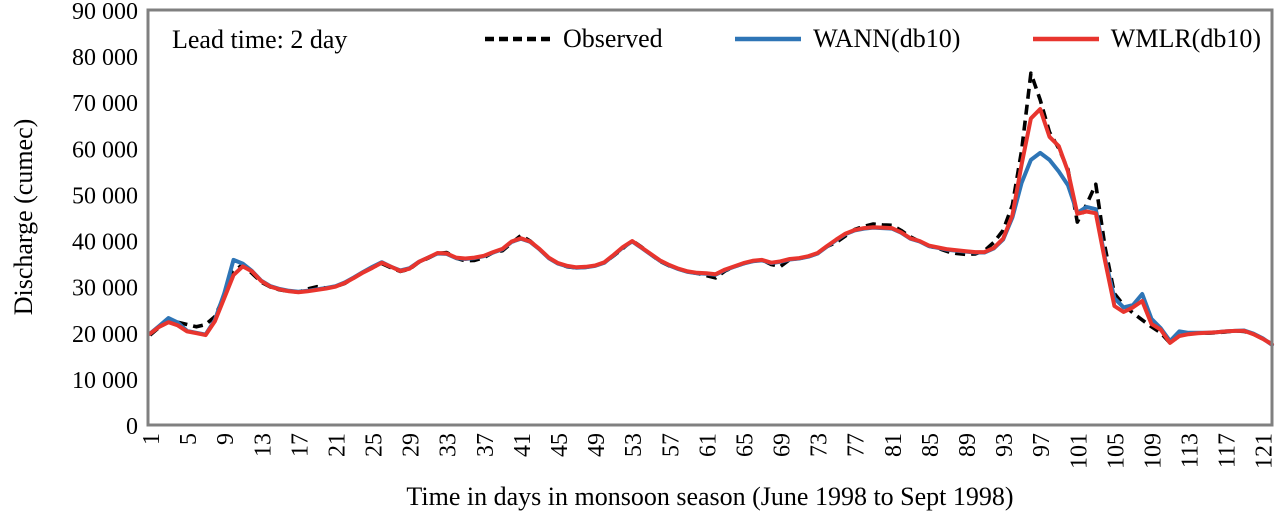 The width and height of the screenshot is (1280, 516). I want to click on legend-item-observed: Observed, so click(573, 39).